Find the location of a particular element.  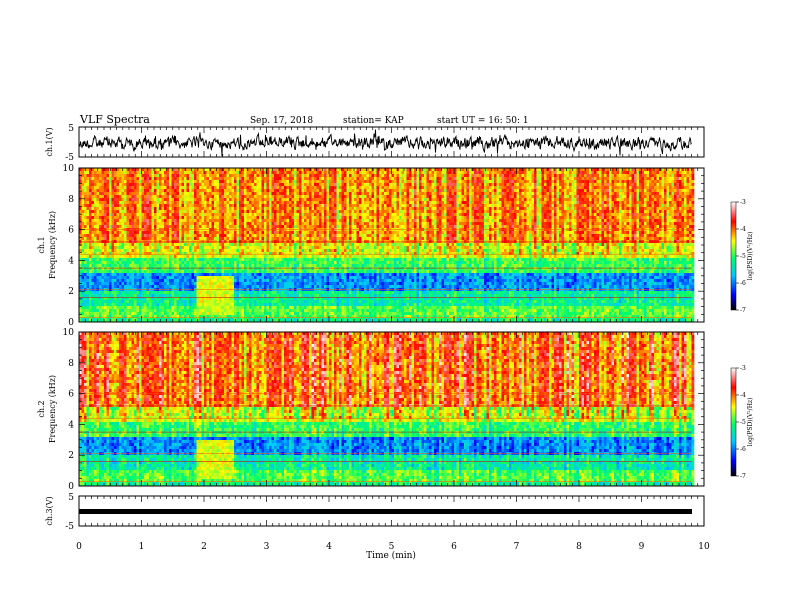

chart-title: VLF Spectra is located at coordinates (114, 119).